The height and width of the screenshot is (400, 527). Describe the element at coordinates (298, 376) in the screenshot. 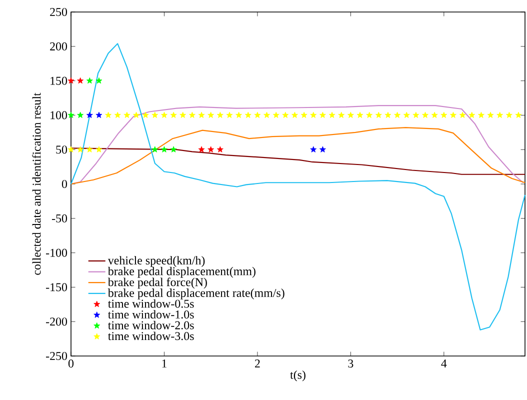

I see `x-axis-title: t(s)` at that location.